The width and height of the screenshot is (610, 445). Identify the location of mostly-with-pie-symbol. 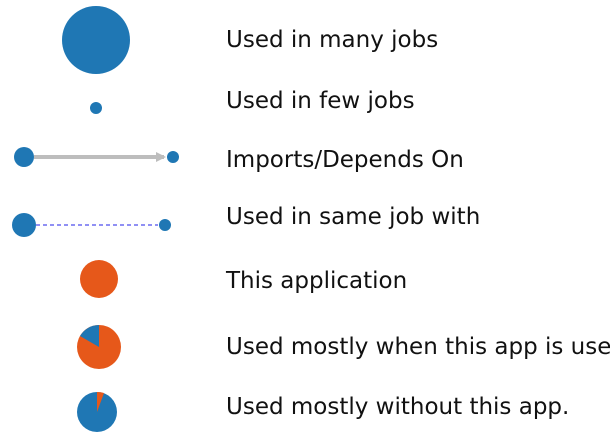
(99, 347).